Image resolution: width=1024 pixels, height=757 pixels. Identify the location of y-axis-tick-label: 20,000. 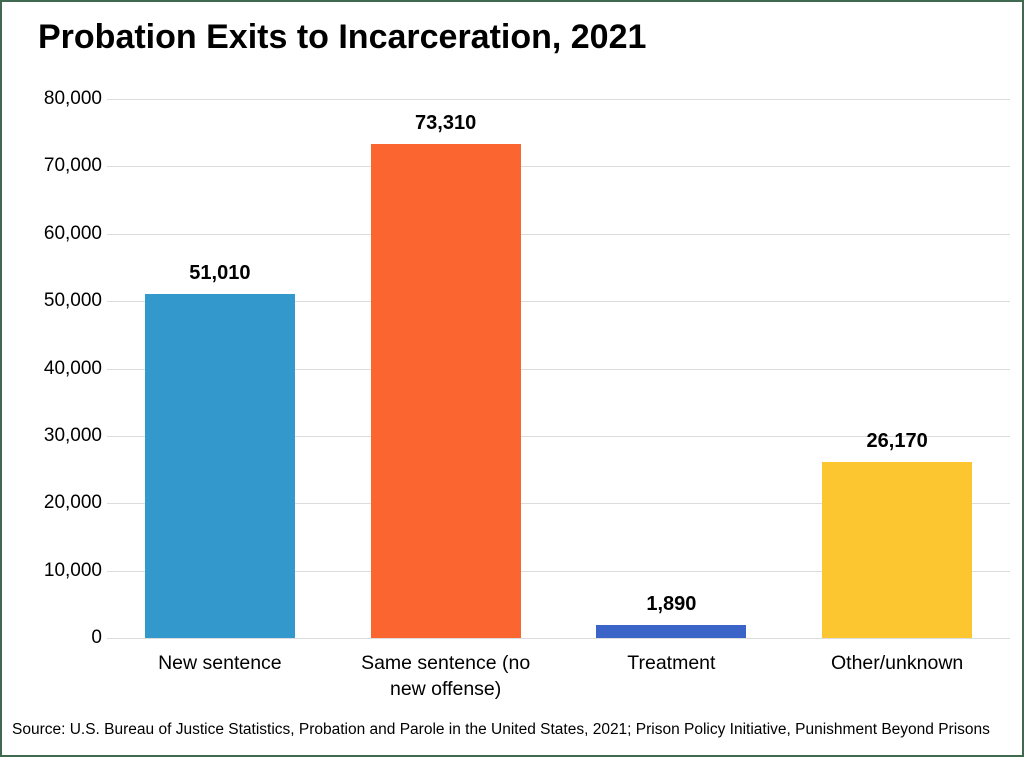
(72, 503).